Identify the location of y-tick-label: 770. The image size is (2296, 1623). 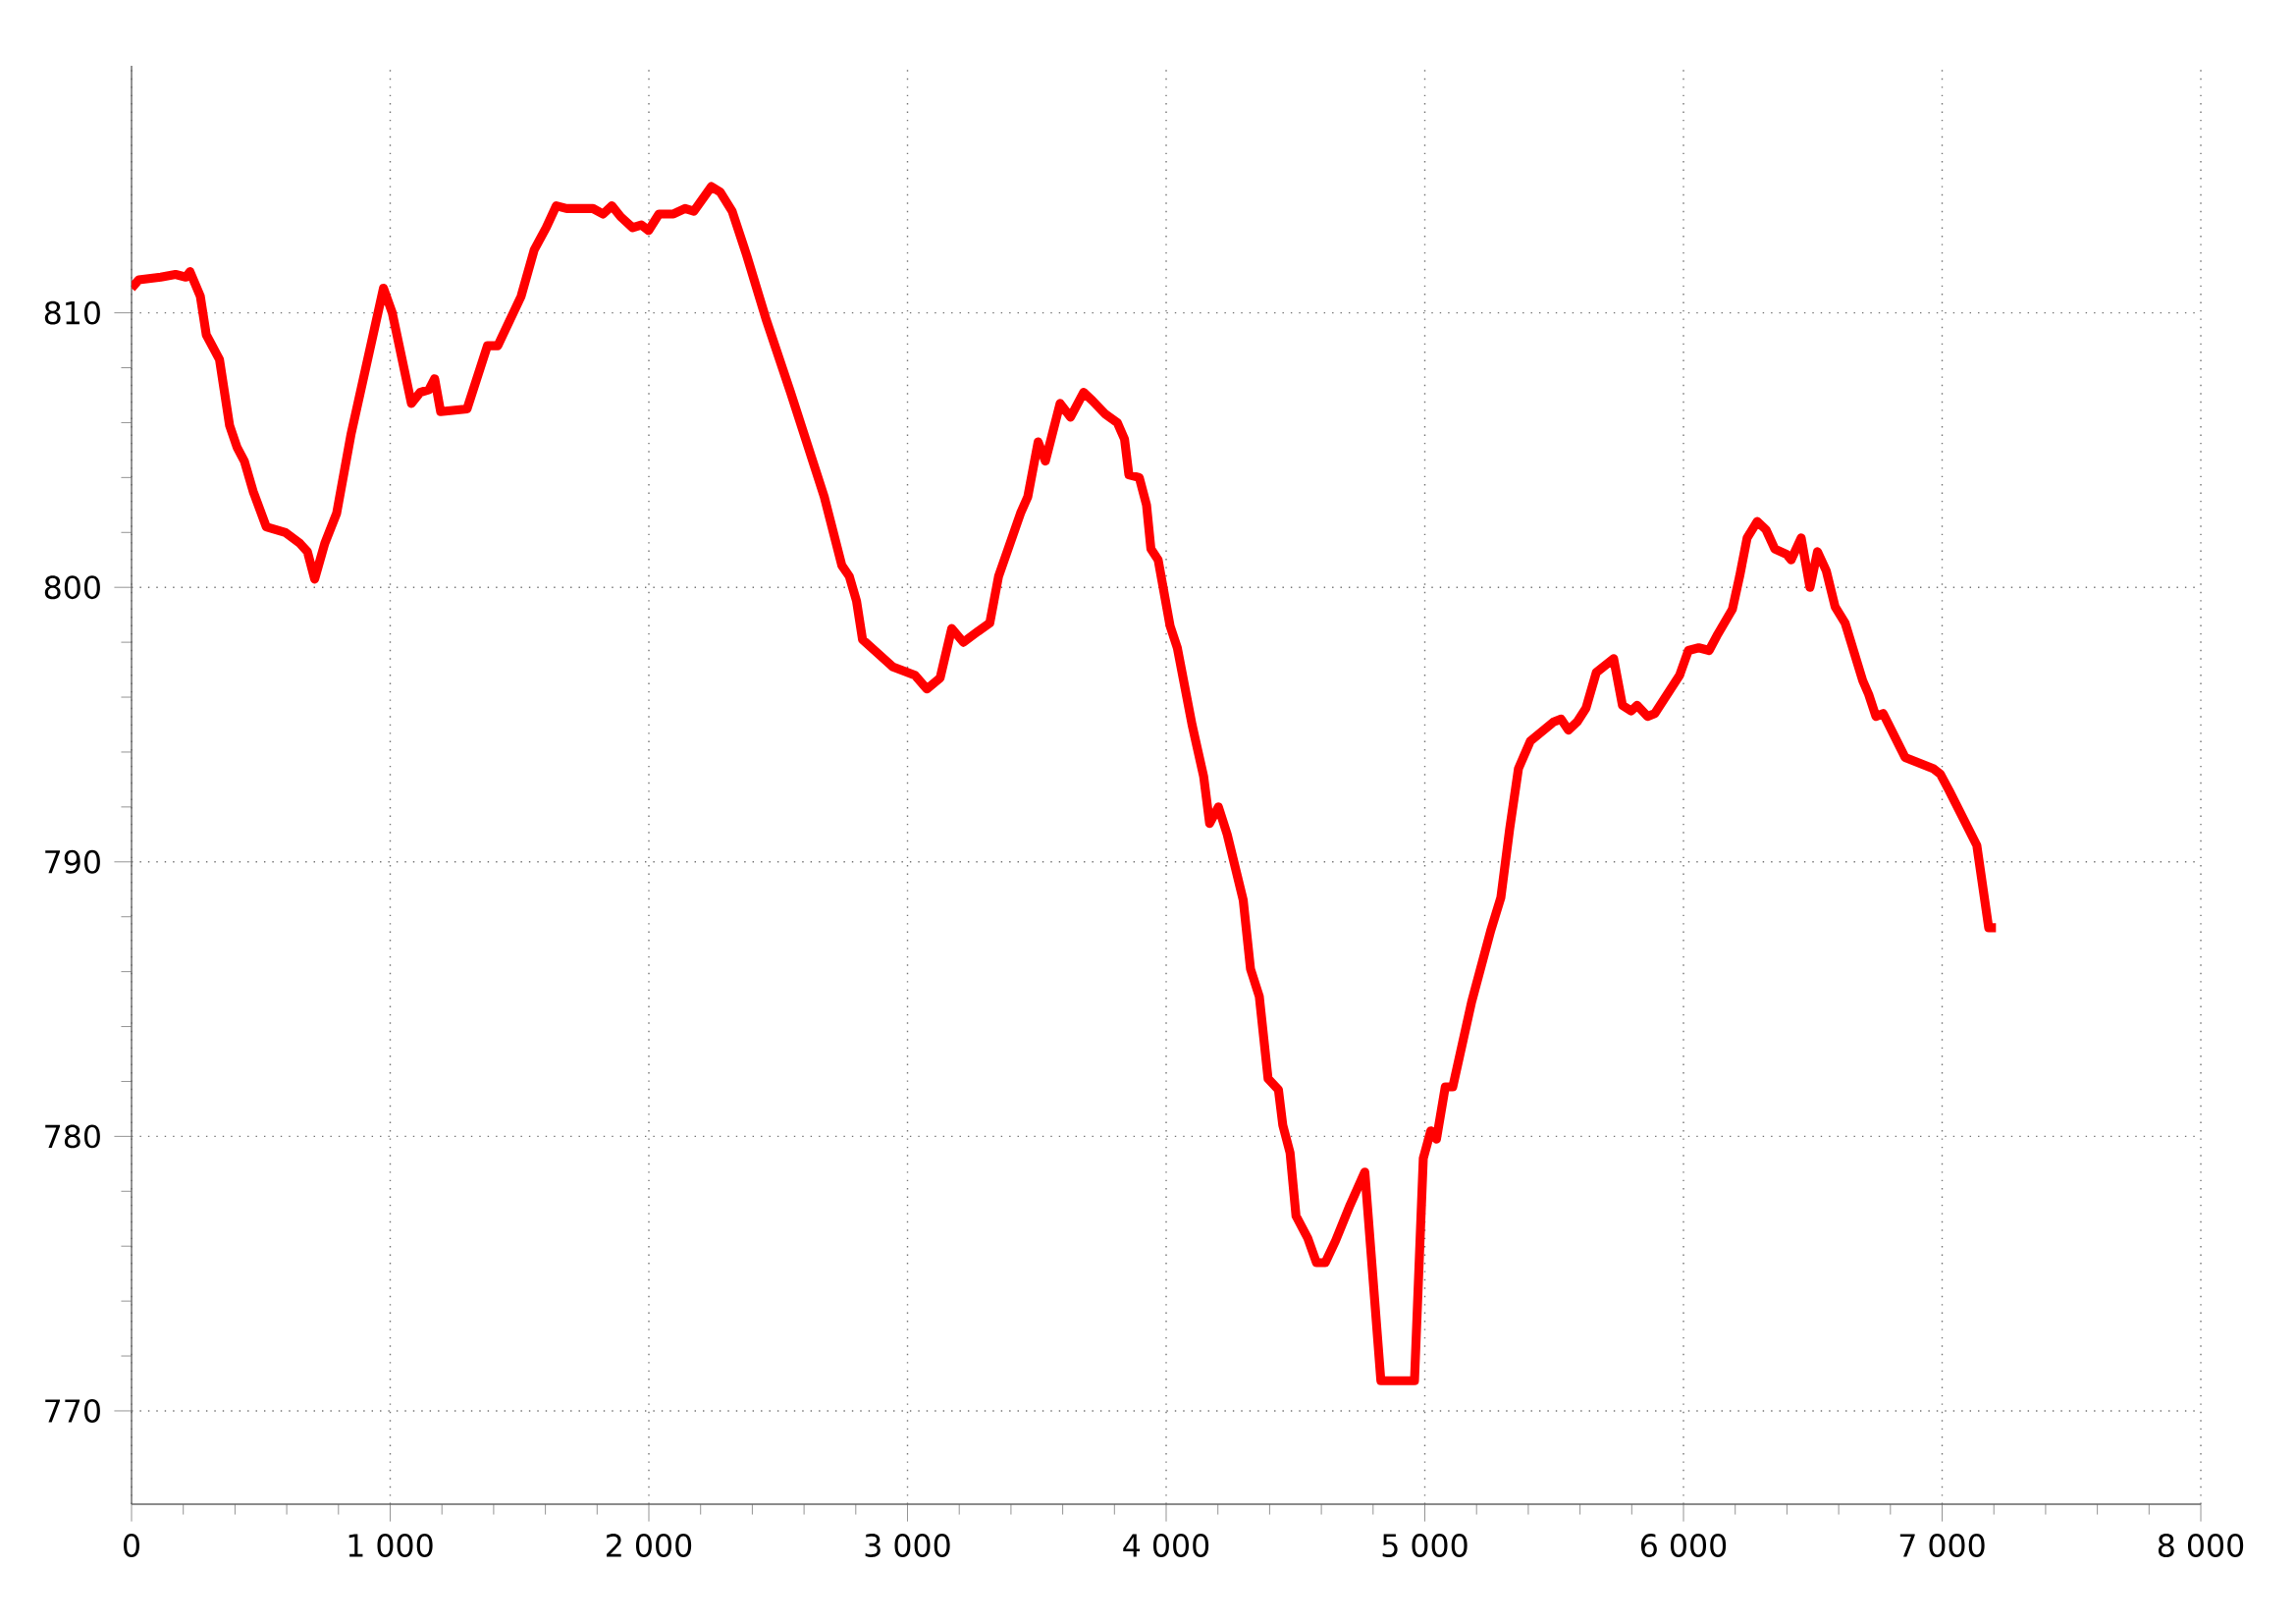
(73, 1410).